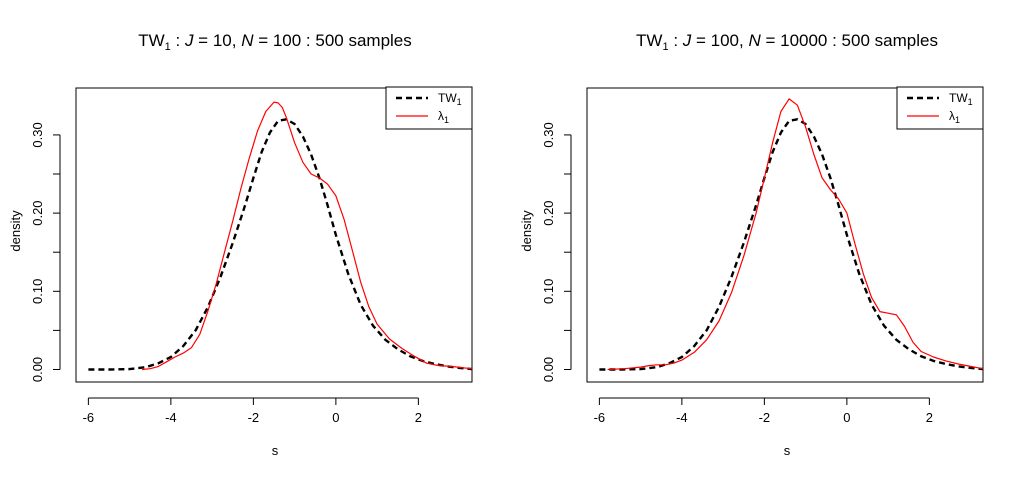  What do you see at coordinates (275, 42) in the screenshot?
I see `chart-title: TW1 : J = 10, N = 100 : 500 samples` at bounding box center [275, 42].